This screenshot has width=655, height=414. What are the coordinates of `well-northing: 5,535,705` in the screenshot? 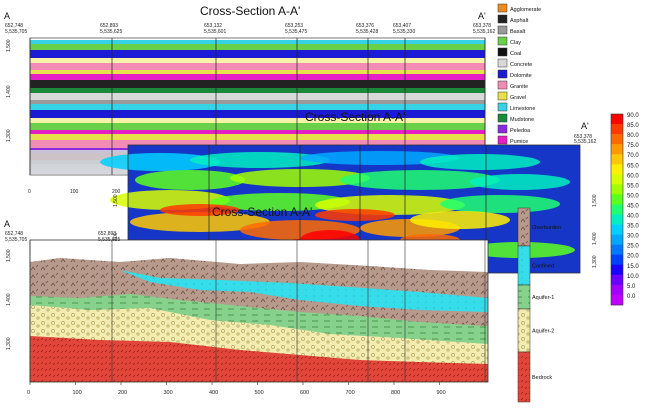 It's located at (16, 32).